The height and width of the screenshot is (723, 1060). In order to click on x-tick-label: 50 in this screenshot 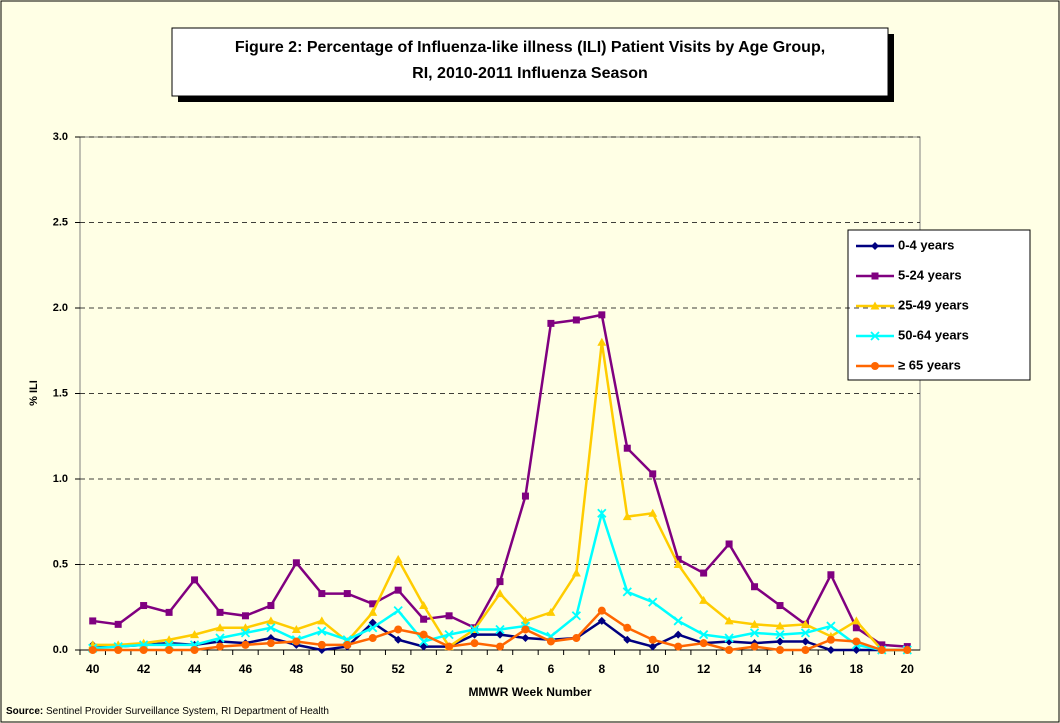, I will do `click(348, 669)`.